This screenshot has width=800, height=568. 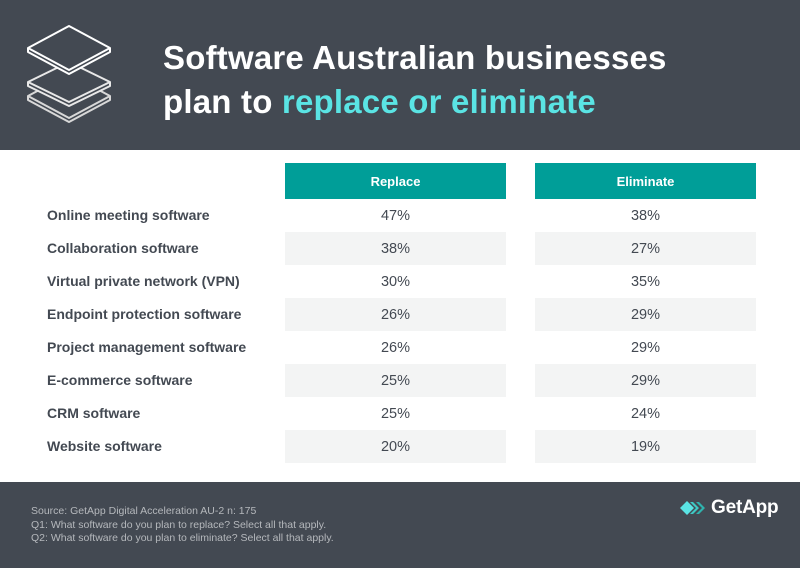 What do you see at coordinates (415, 57) in the screenshot?
I see `title-line-1: Software Australian businesses` at bounding box center [415, 57].